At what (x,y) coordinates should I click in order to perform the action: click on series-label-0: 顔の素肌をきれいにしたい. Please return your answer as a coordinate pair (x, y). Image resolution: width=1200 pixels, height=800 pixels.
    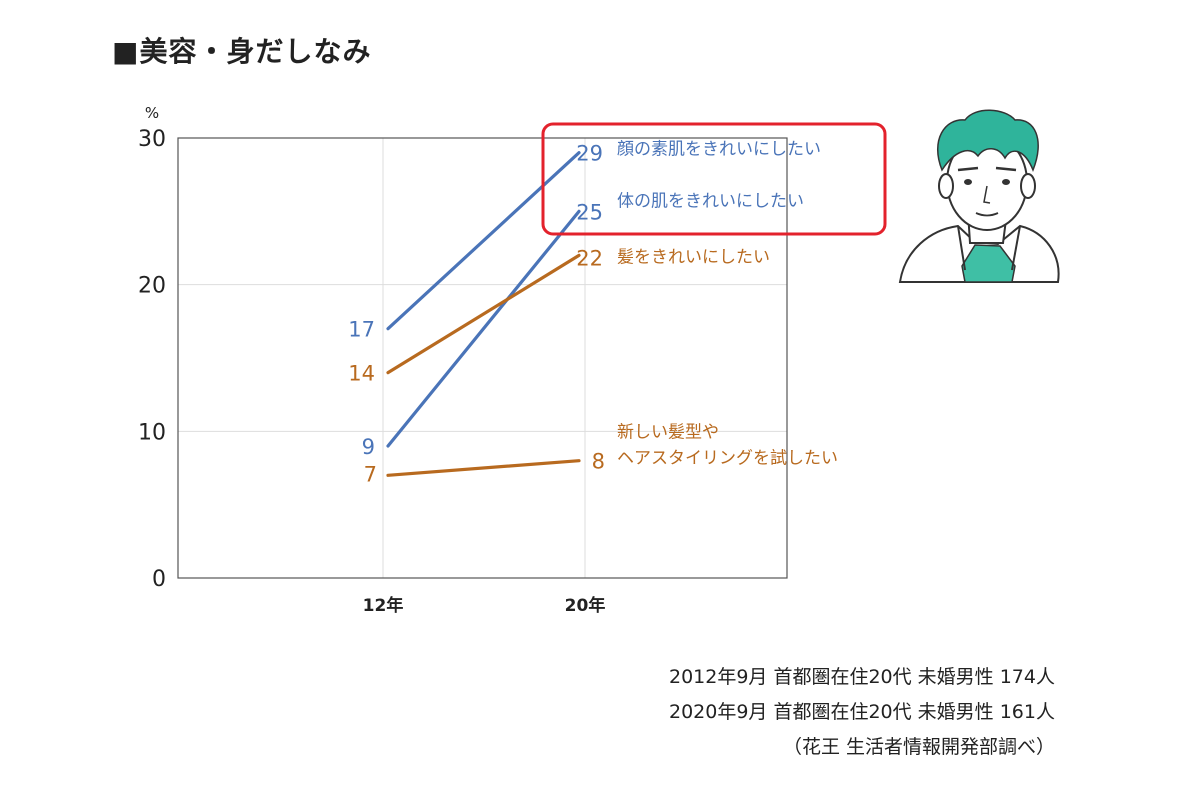
    Looking at the image, I should click on (719, 150).